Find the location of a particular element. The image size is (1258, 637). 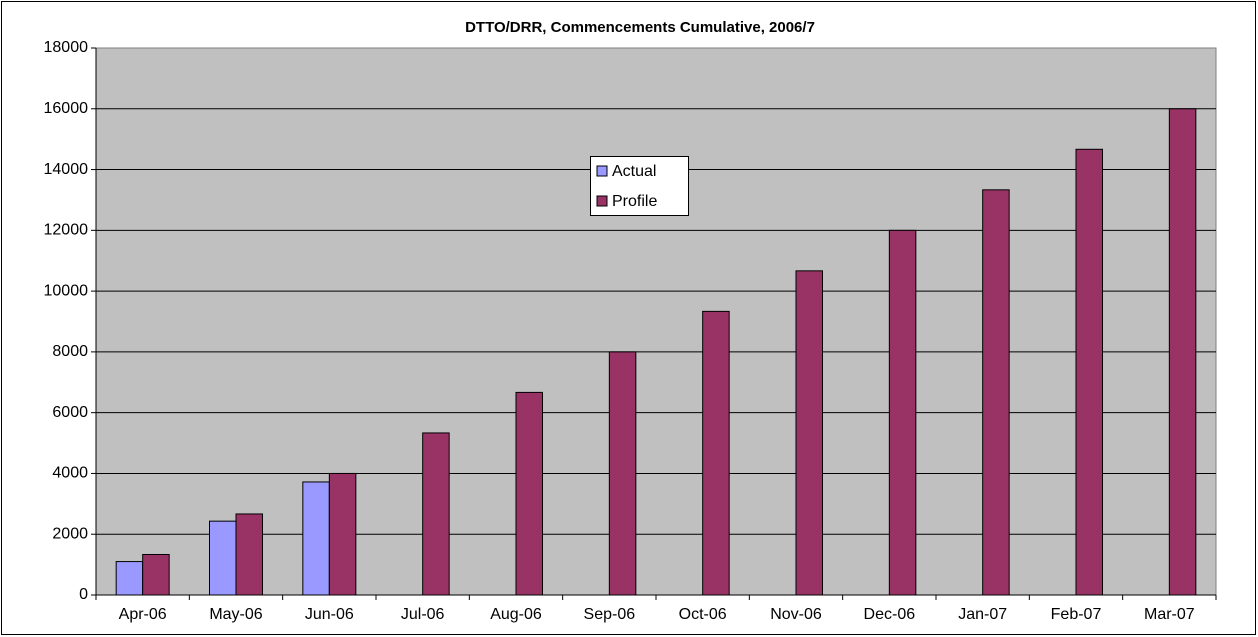

y-tick-label: 16000 is located at coordinates (66, 108).